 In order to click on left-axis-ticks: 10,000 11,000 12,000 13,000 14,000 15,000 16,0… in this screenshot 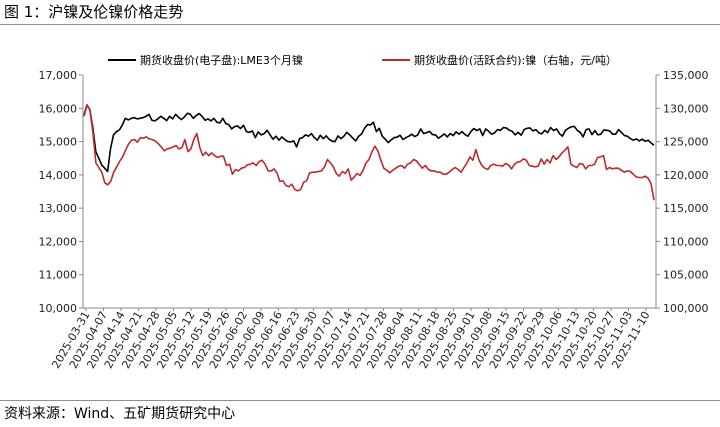, I will do `click(61, 192)`.